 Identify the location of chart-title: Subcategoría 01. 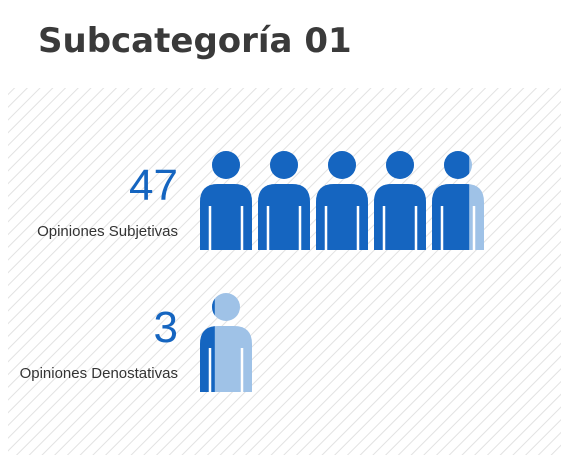
(195, 41).